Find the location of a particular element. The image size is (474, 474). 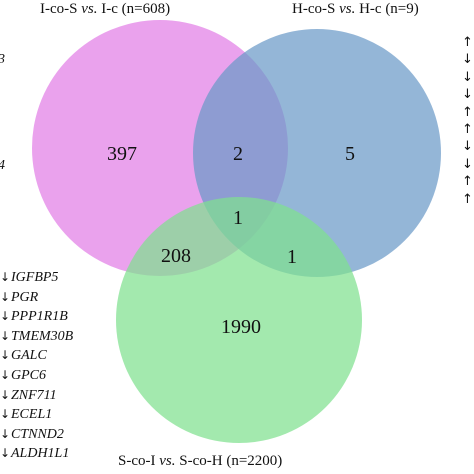

gene-name: PGR is located at coordinates (25, 297).